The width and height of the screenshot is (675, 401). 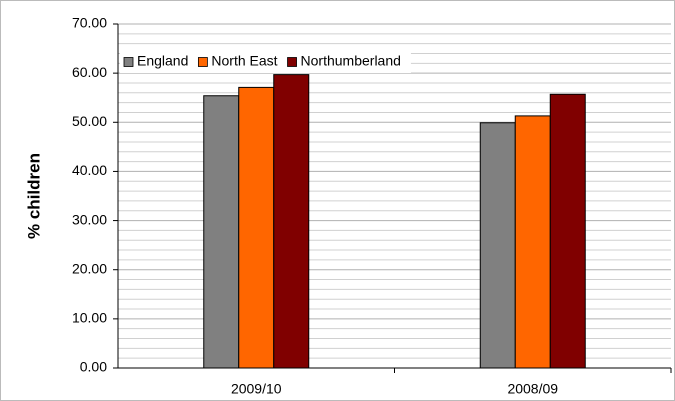 I want to click on y-tick-label: 50.00, so click(x=89, y=121).